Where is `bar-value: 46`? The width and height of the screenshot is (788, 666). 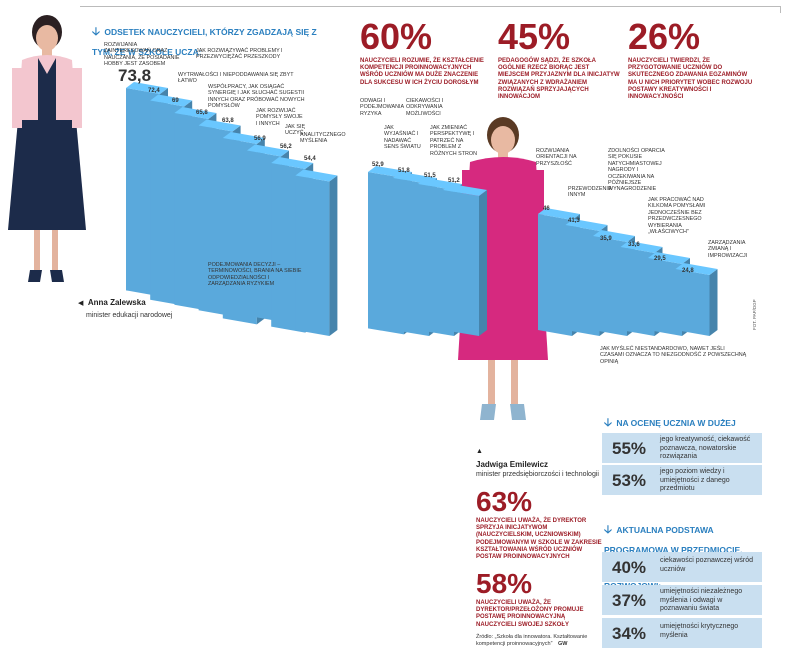 bar-value: 46 is located at coordinates (546, 209).